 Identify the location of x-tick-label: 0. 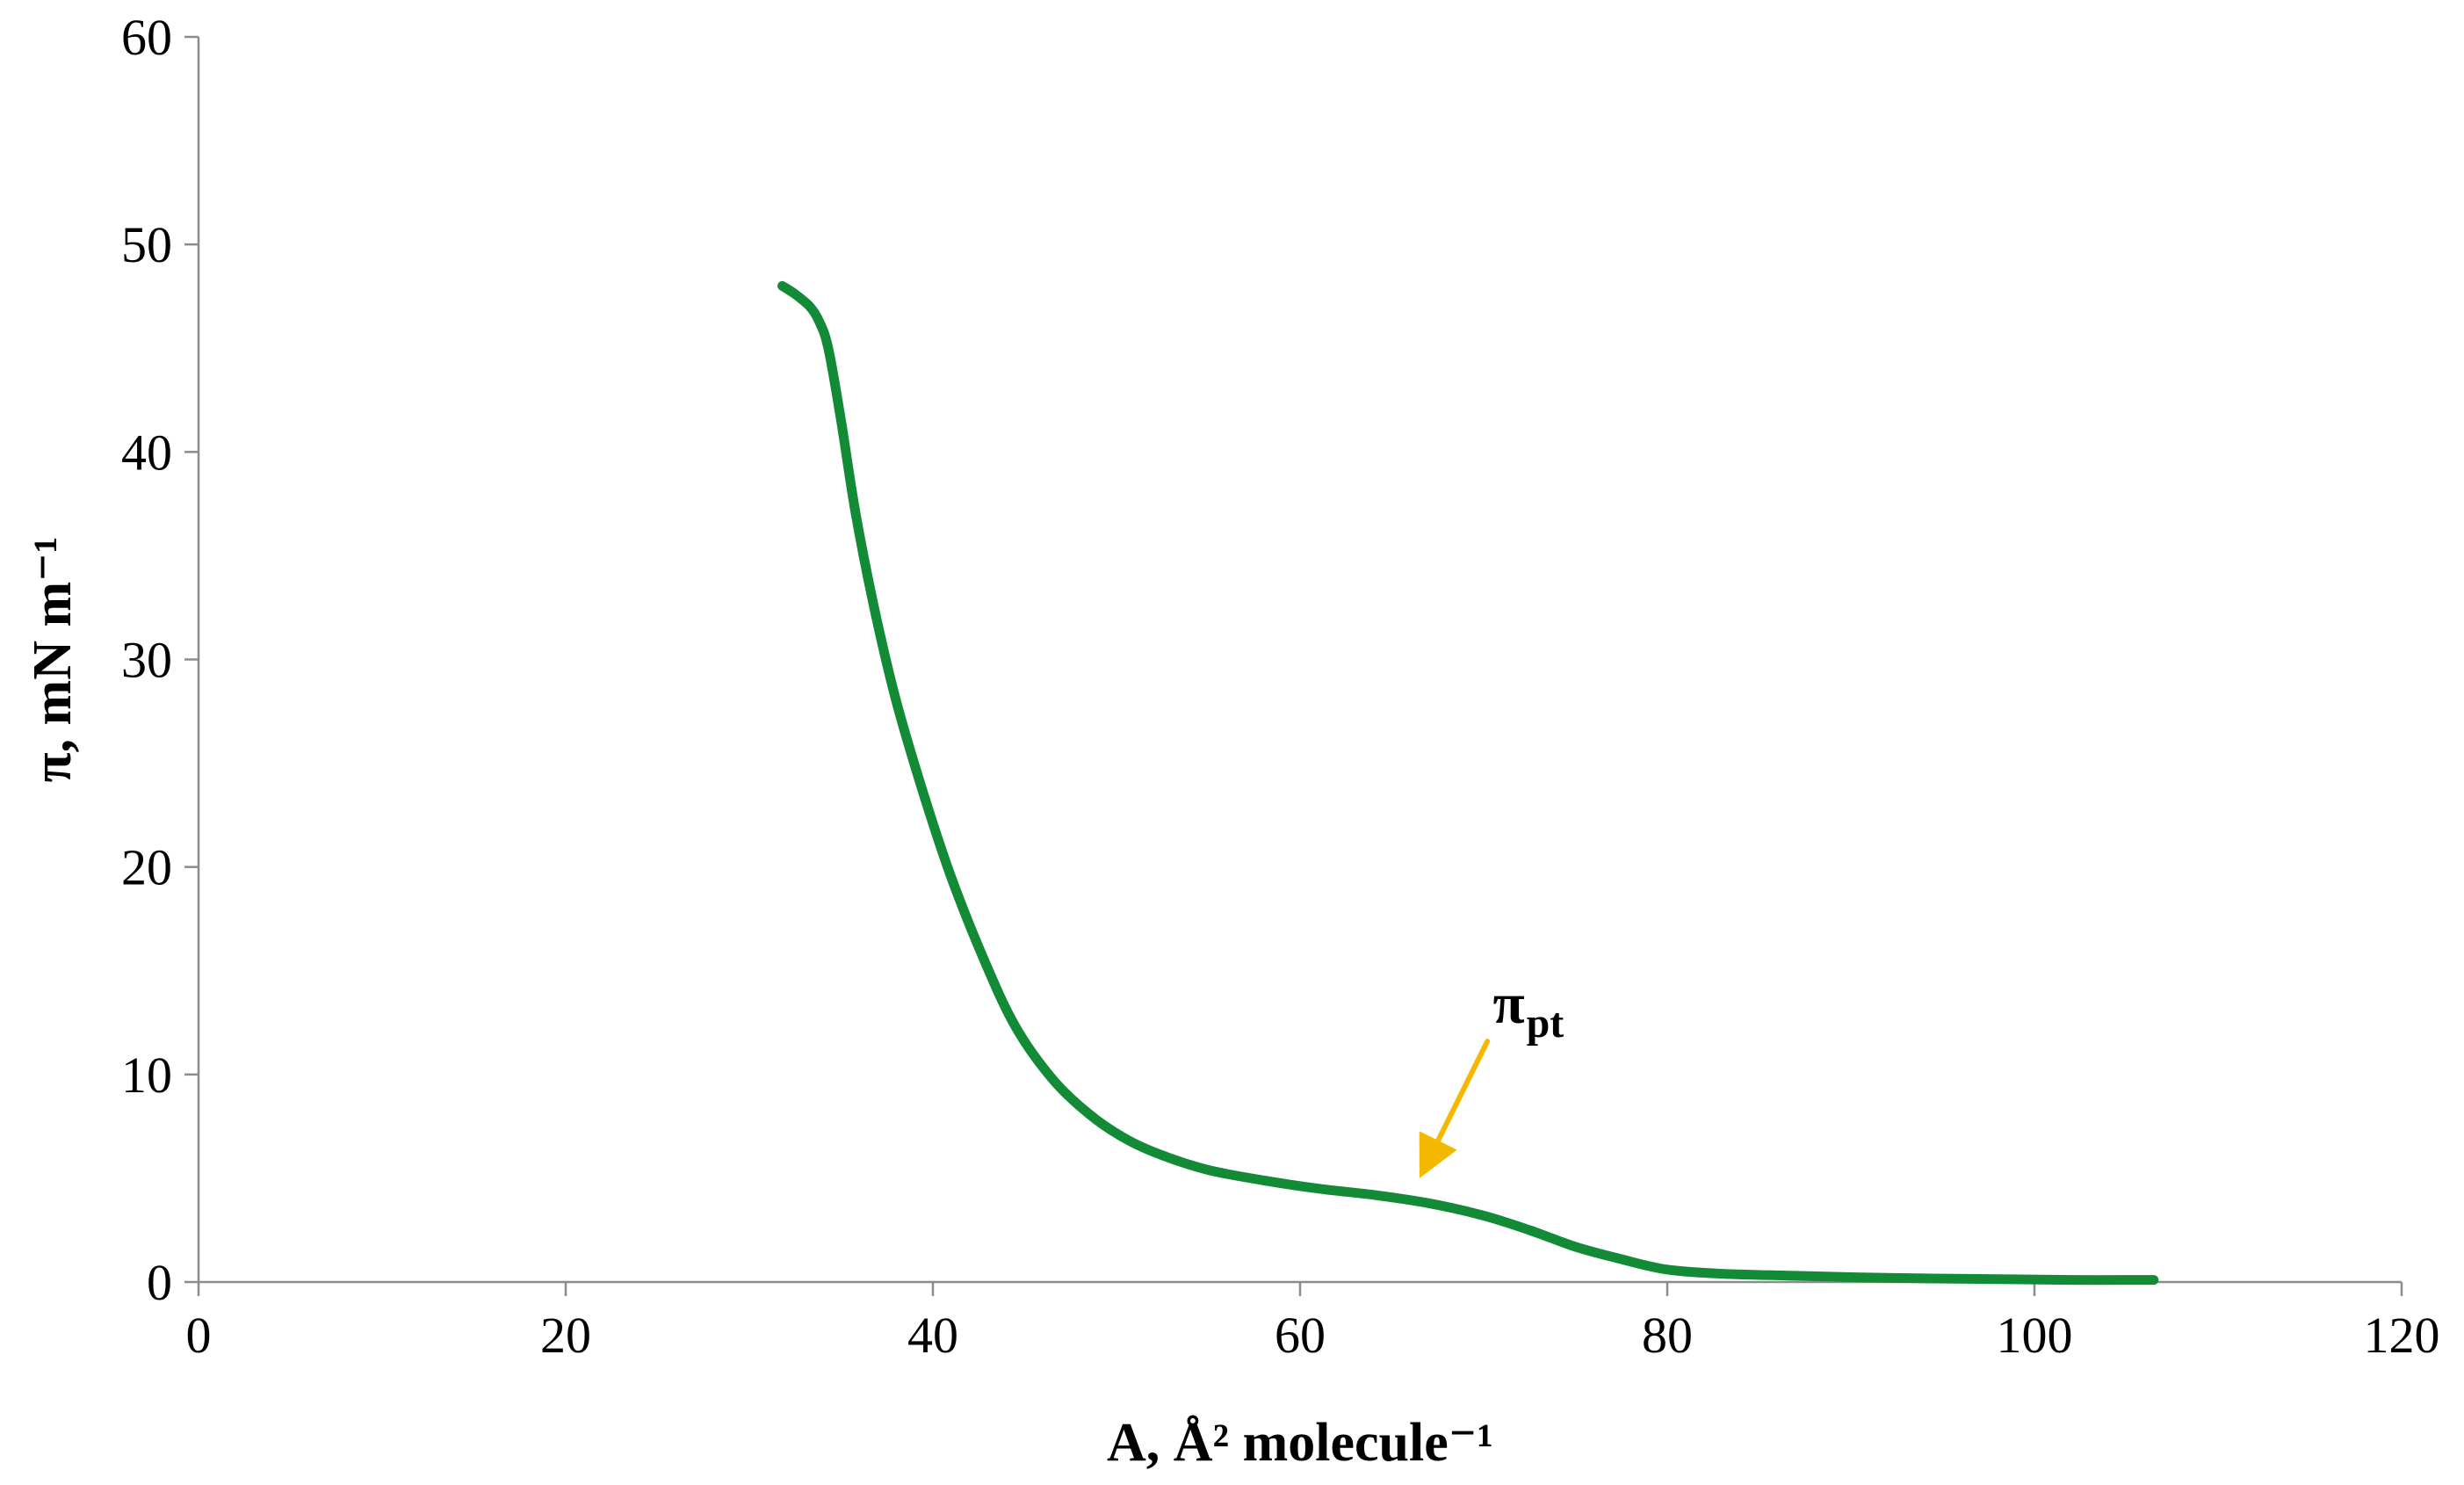
(199, 1335).